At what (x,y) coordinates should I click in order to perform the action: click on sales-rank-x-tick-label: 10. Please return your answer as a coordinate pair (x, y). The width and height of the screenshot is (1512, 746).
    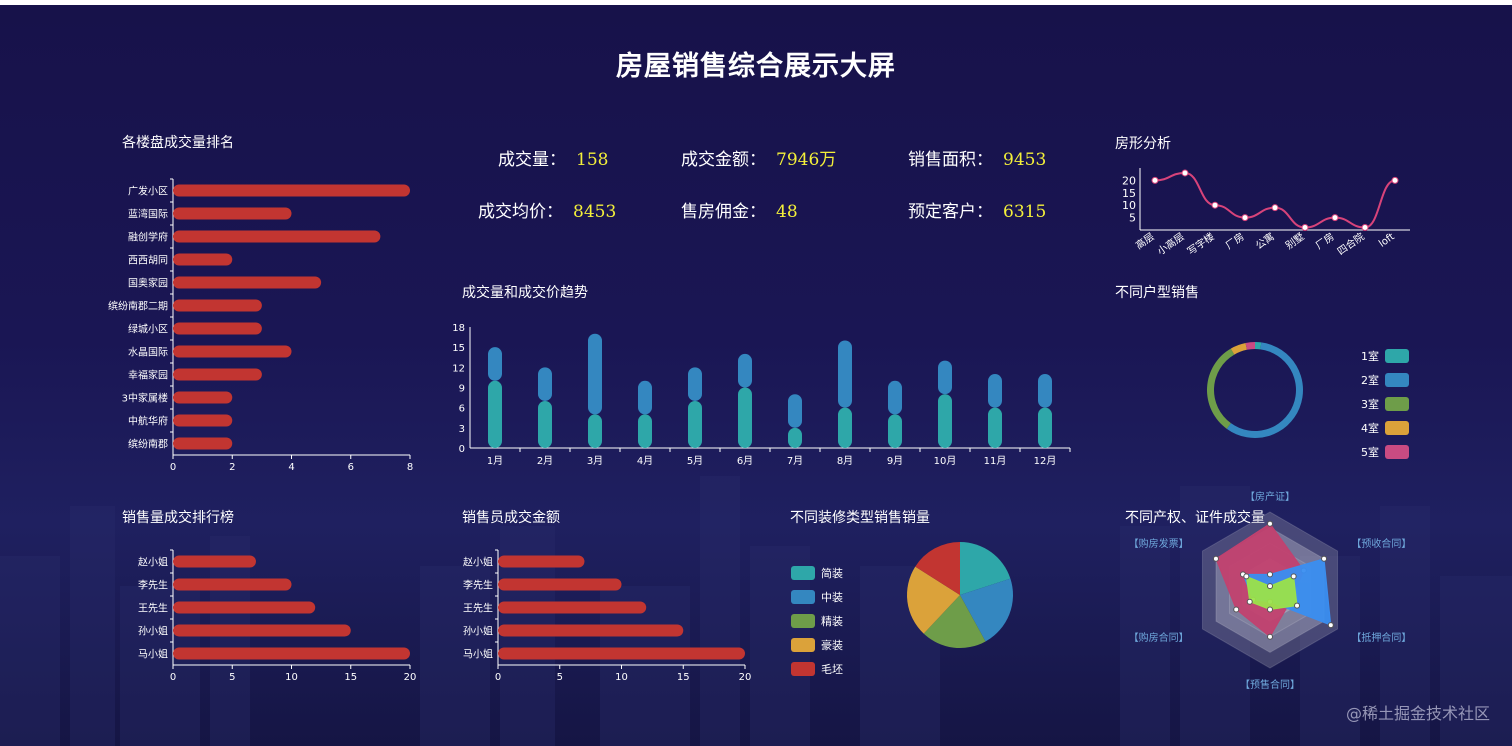
    Looking at the image, I should click on (291, 677).